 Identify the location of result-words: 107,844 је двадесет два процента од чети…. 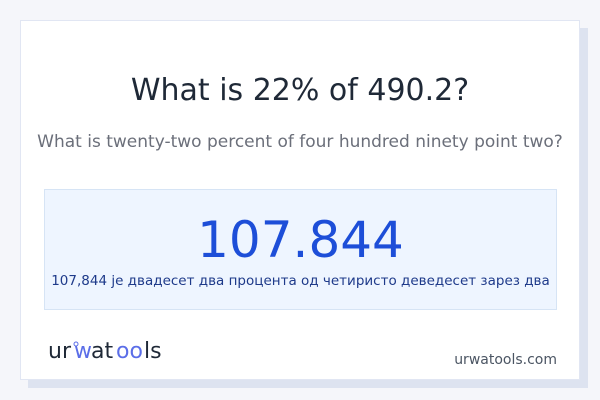
(300, 281).